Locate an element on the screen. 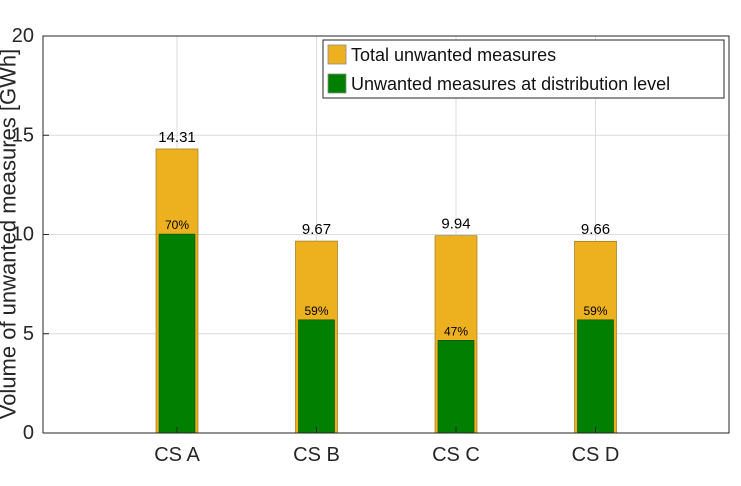 The image size is (741, 486). bar-distribution-share-label: 47% is located at coordinates (456, 331).